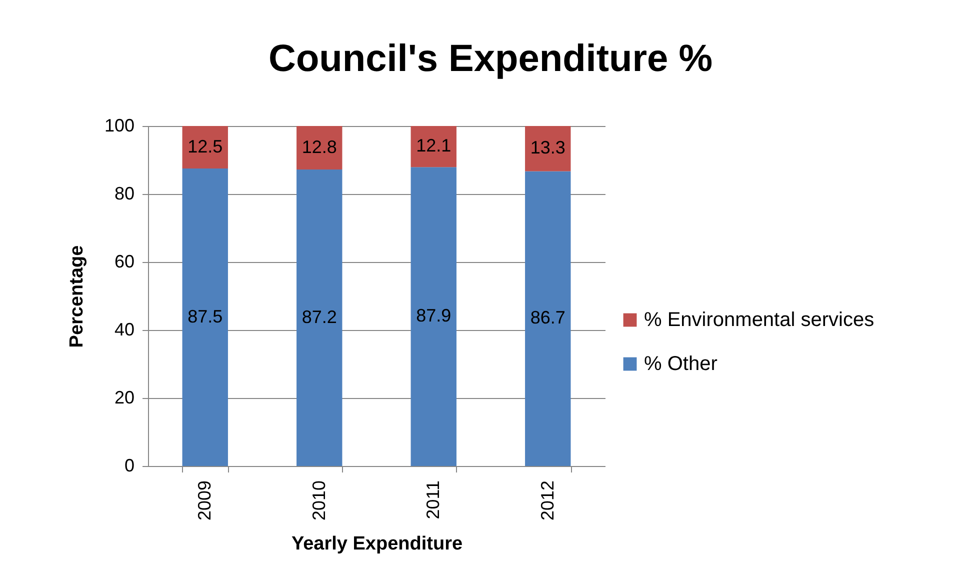  What do you see at coordinates (433, 500) in the screenshot?
I see `x-tick-label: 2011` at bounding box center [433, 500].